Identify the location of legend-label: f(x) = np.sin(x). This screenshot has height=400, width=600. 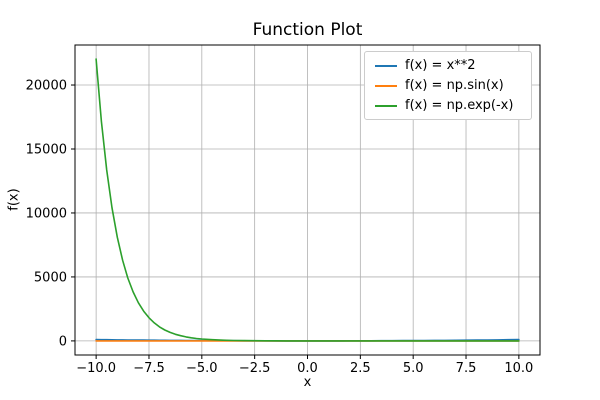
(454, 85).